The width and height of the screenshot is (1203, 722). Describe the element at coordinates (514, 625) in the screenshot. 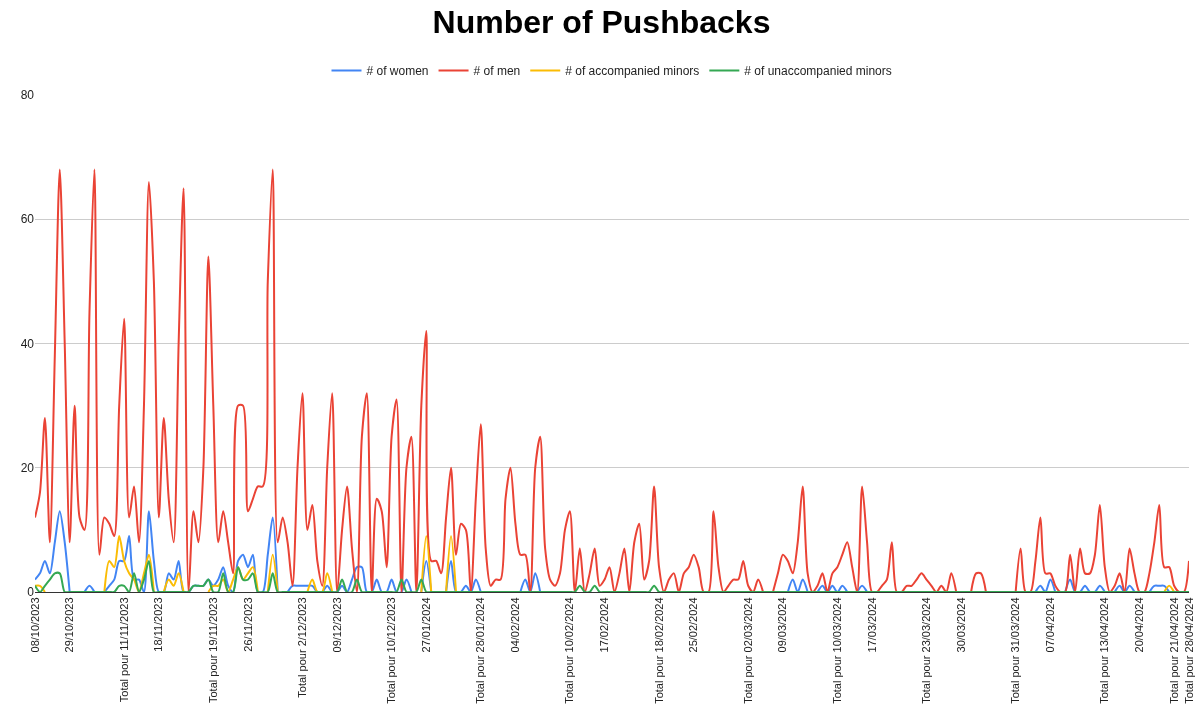

I see `x-tick-label: 04/02/2024` at that location.